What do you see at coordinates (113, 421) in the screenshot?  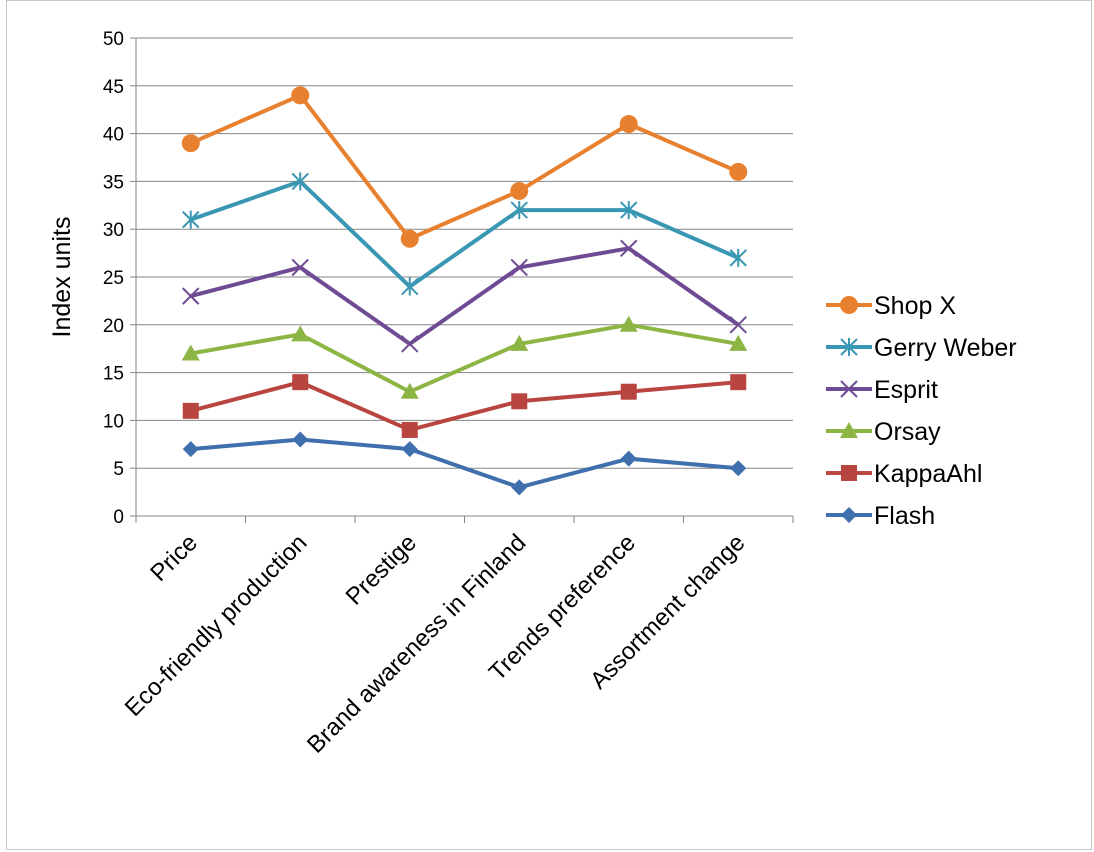 I see `y-tick-label: 10` at bounding box center [113, 421].